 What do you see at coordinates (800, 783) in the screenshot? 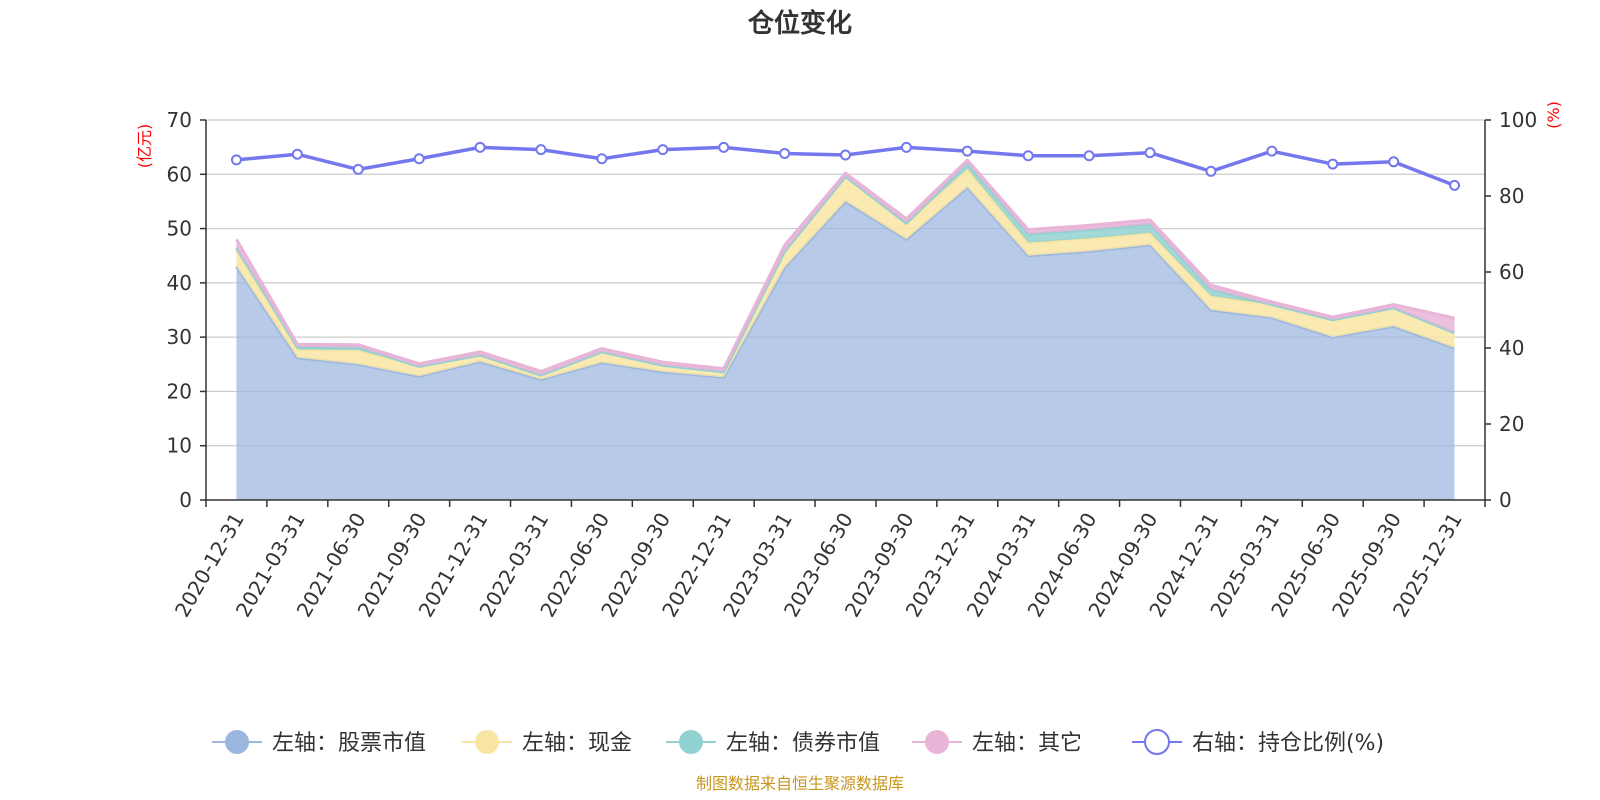
I see `data-source-note: 制图数据来自恒生聚源数据库` at bounding box center [800, 783].